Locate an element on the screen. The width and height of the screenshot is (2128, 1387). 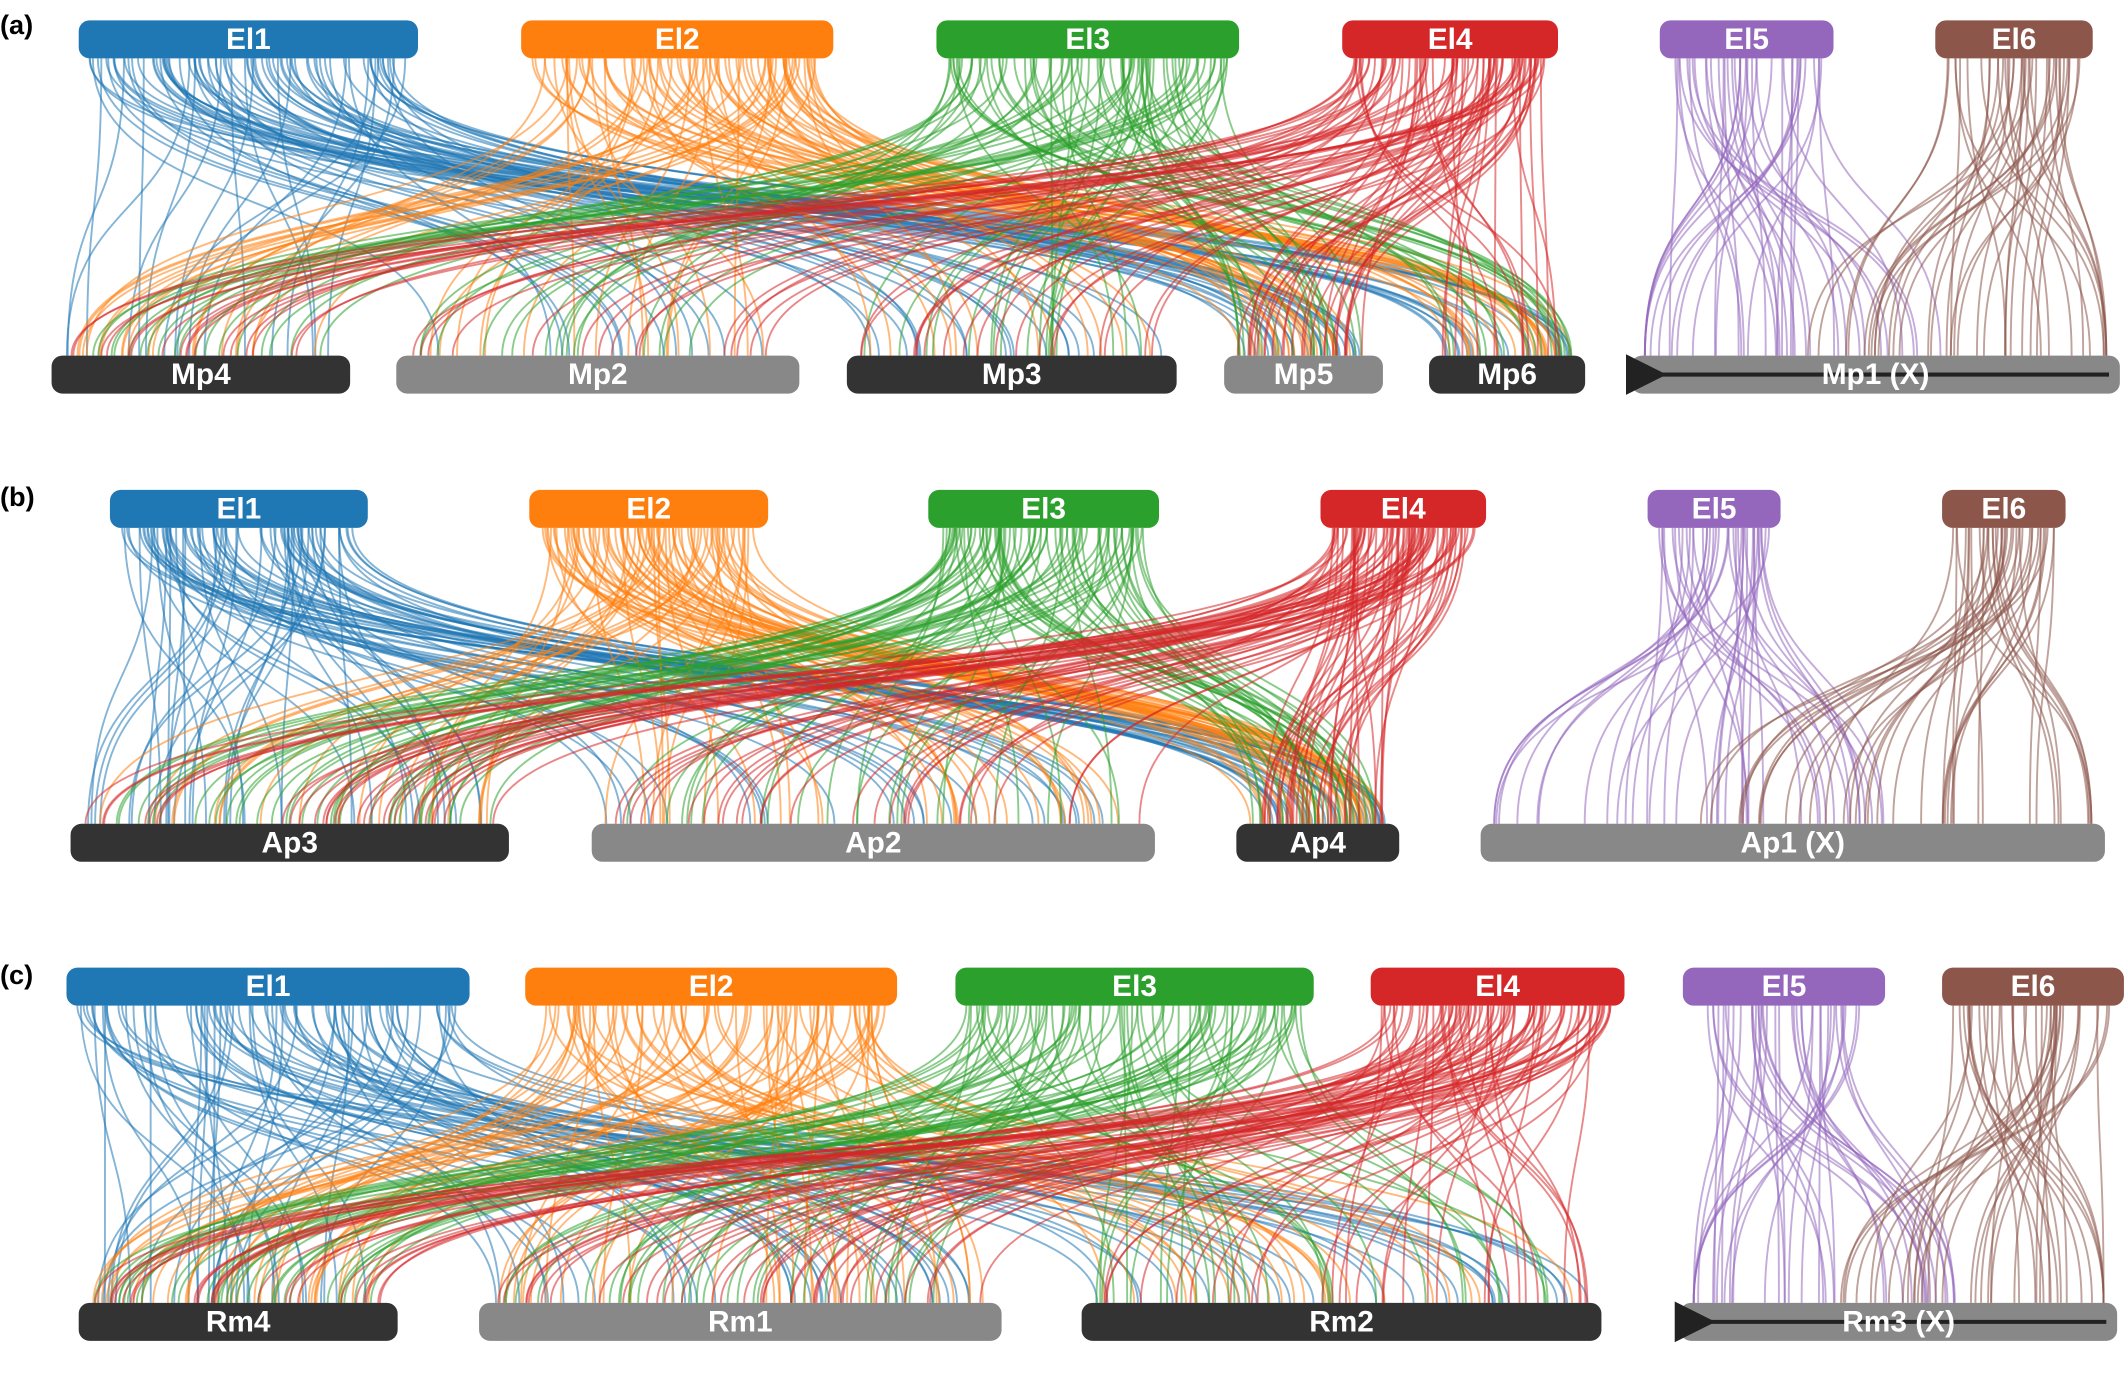
top-block-label: El2 is located at coordinates (711, 986).